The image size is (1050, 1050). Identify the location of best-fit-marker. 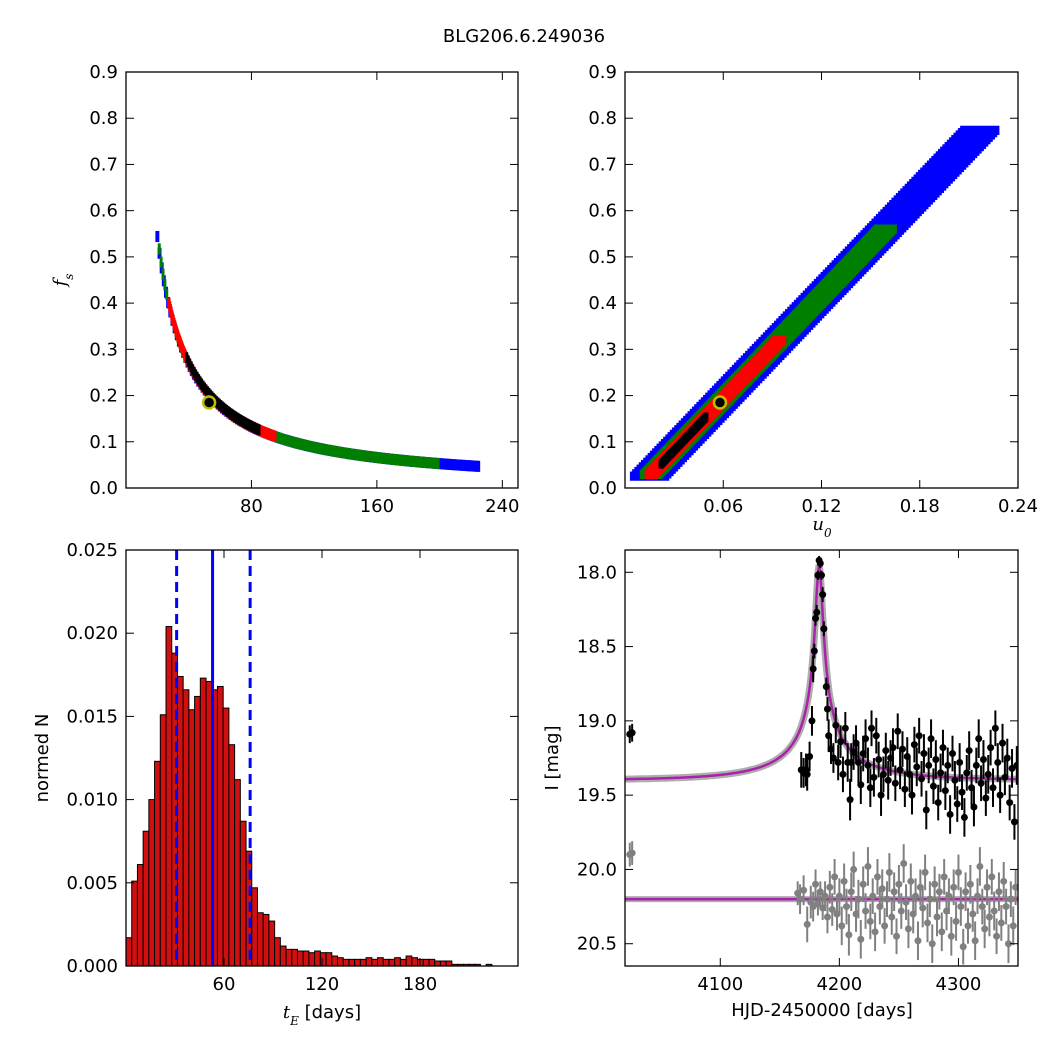
(720, 402).